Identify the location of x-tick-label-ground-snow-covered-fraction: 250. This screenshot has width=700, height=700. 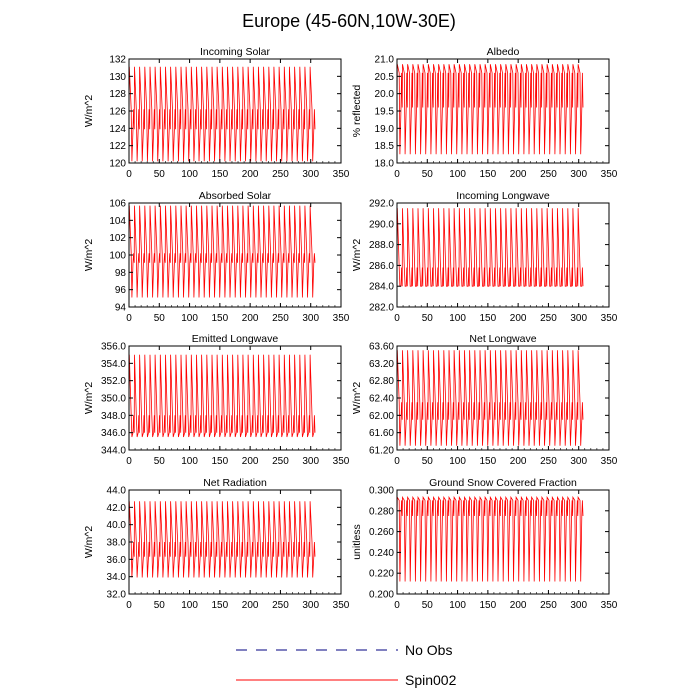
(548, 605).